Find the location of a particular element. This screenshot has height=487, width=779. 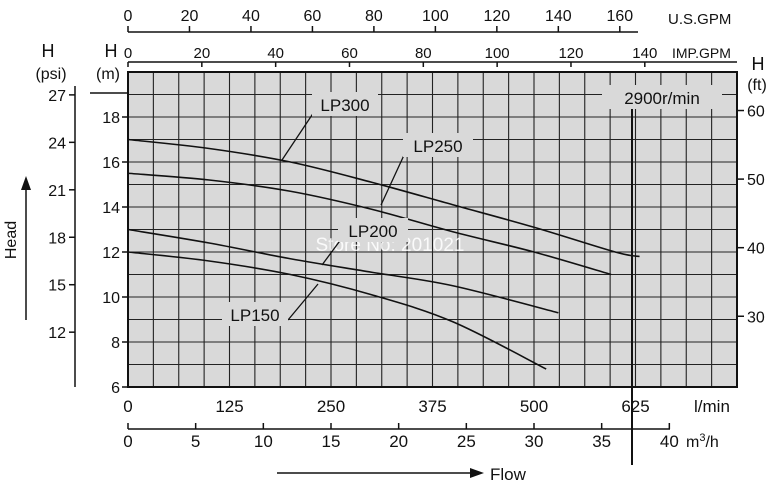

m-tick-label: 14 is located at coordinates (111, 208).